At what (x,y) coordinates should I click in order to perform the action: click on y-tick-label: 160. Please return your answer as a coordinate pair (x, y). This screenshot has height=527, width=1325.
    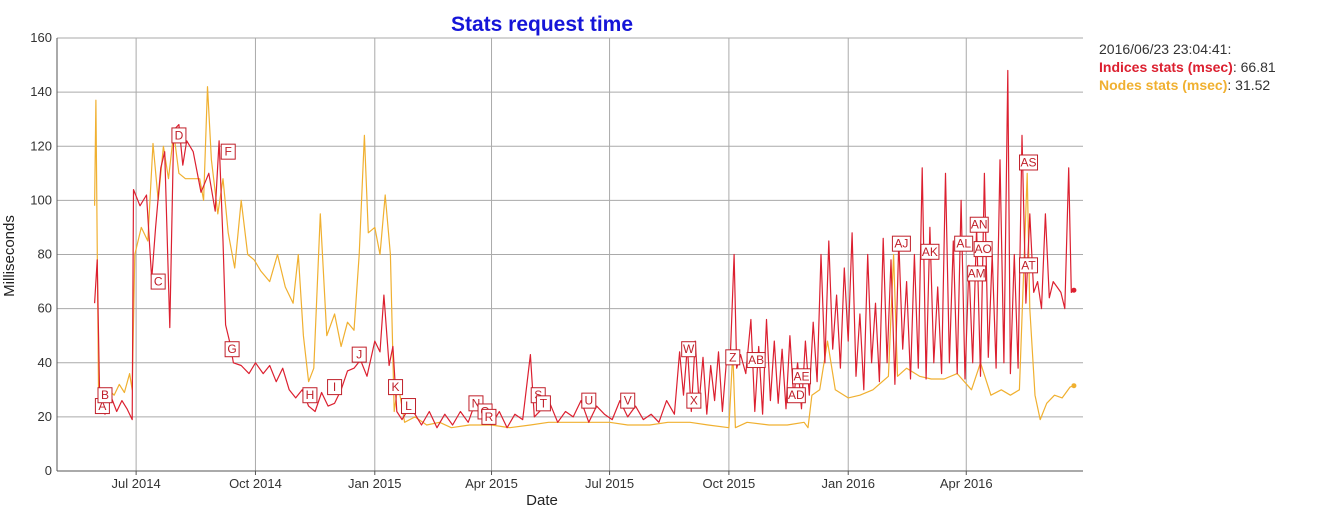
    Looking at the image, I should click on (41, 37).